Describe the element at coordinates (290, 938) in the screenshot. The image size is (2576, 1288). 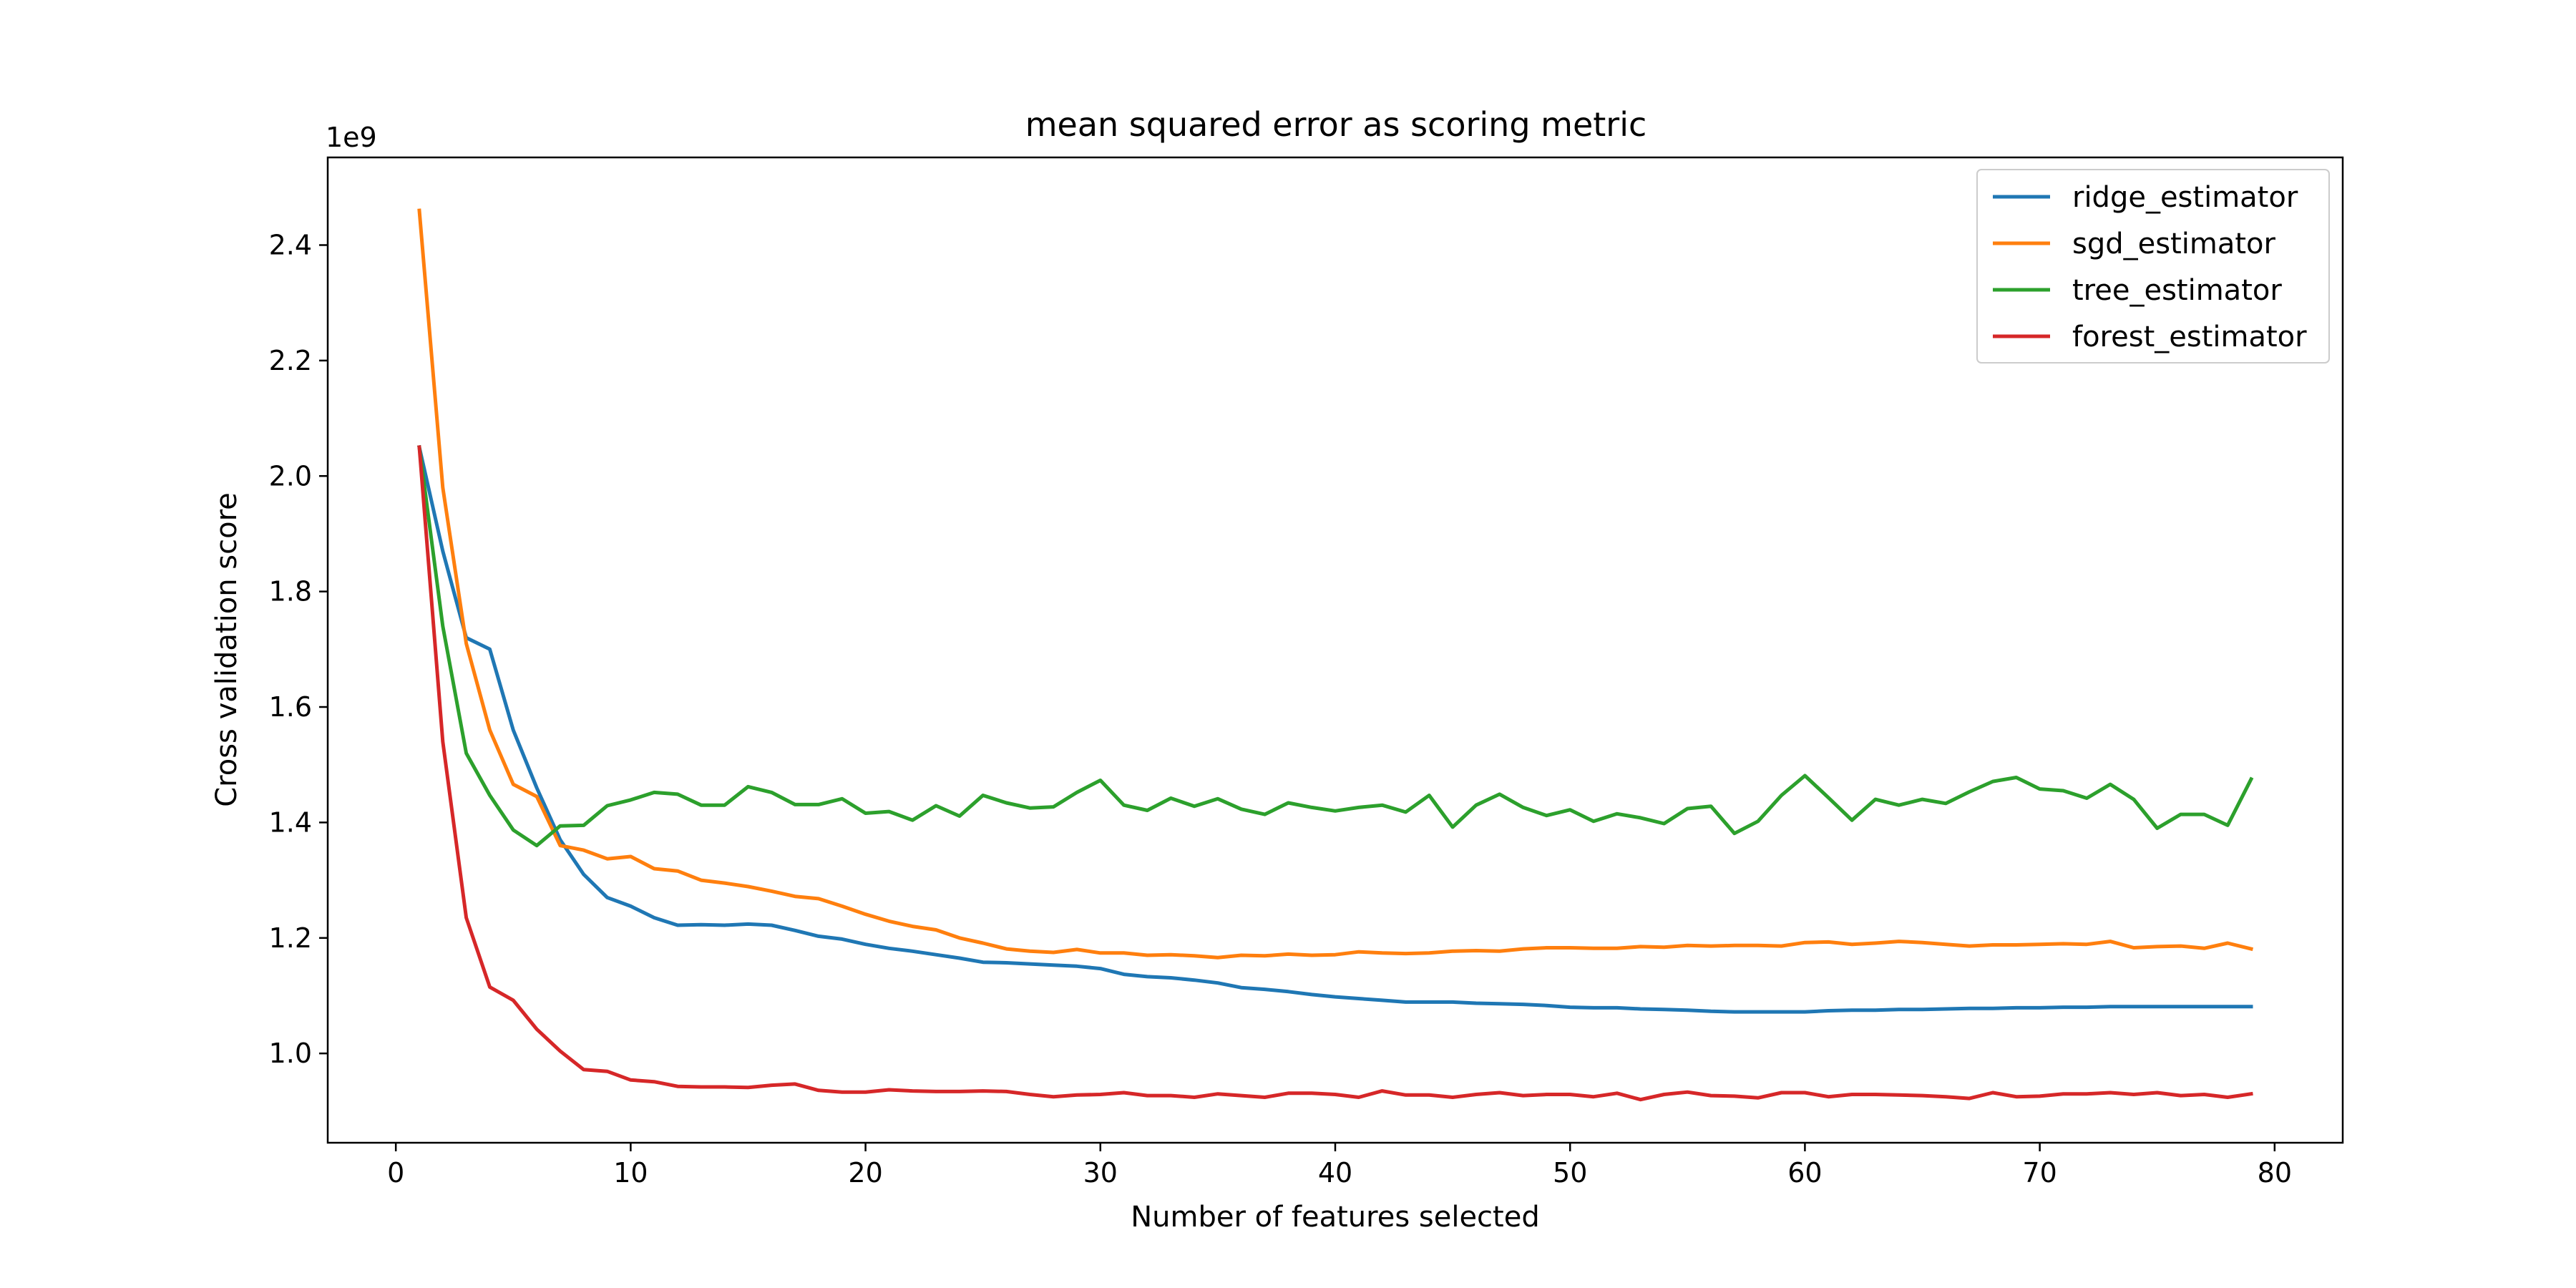
I see `y-tick-label: 1.2` at that location.